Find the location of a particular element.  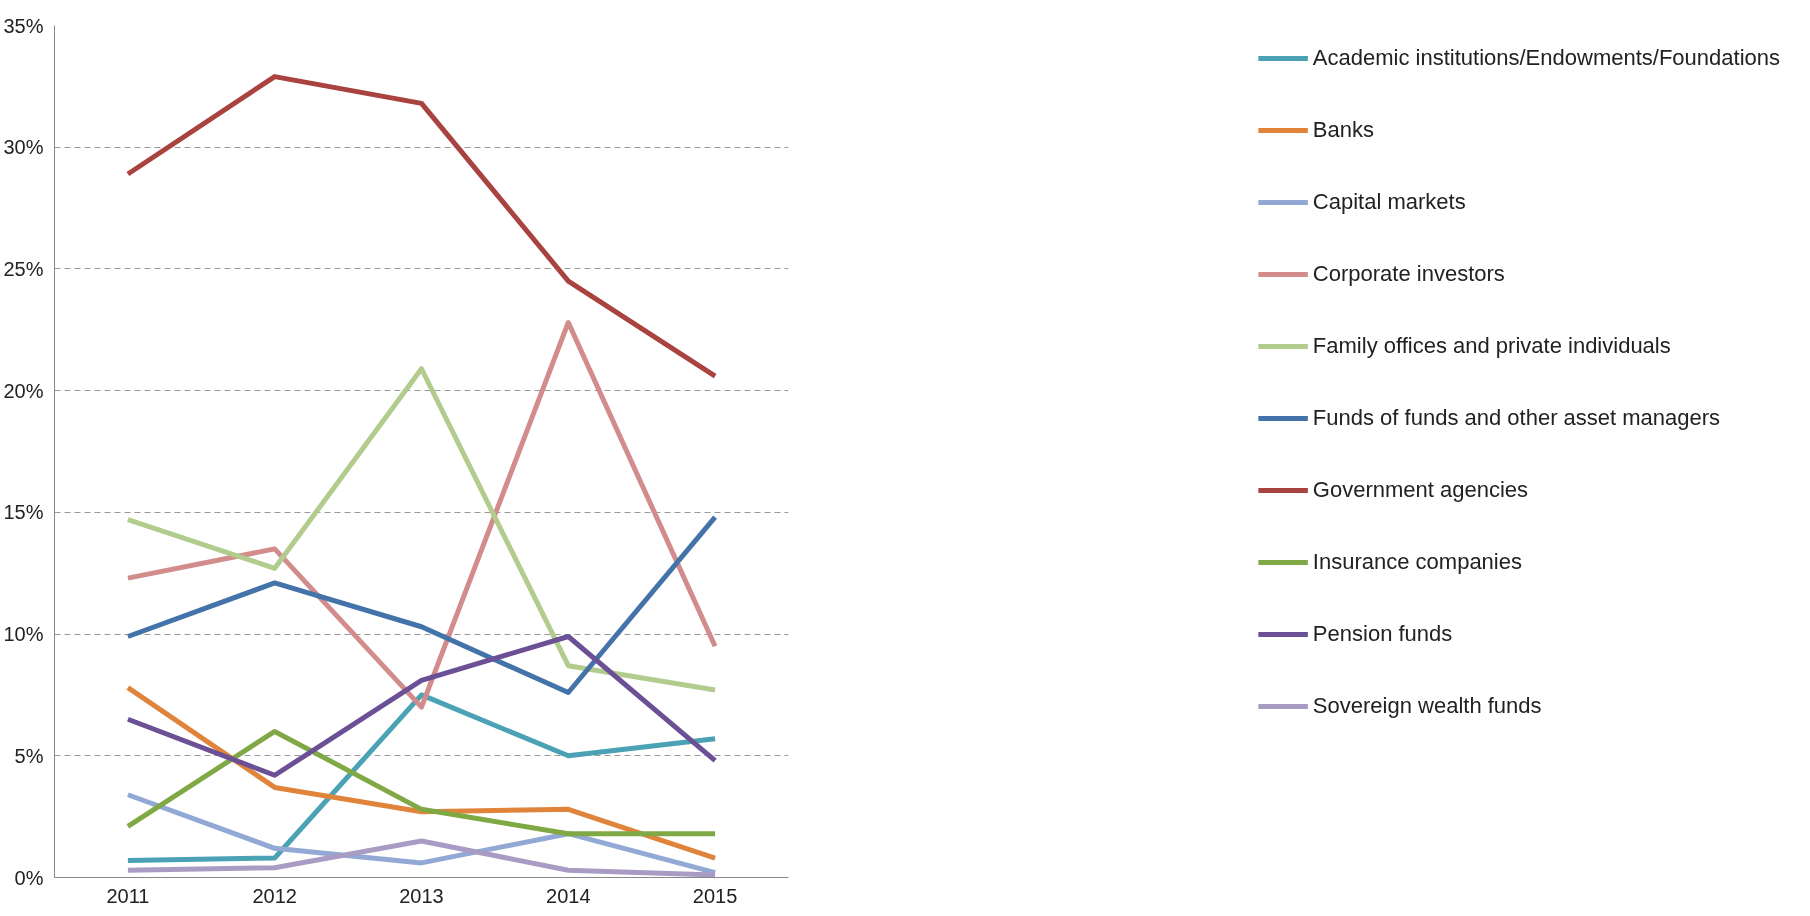

legend-label: Insurance companies is located at coordinates (1417, 562).